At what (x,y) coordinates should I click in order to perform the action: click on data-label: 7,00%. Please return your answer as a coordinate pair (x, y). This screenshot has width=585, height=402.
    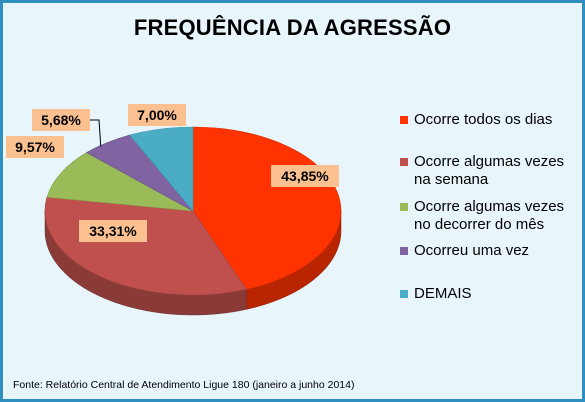
    Looking at the image, I should click on (157, 115).